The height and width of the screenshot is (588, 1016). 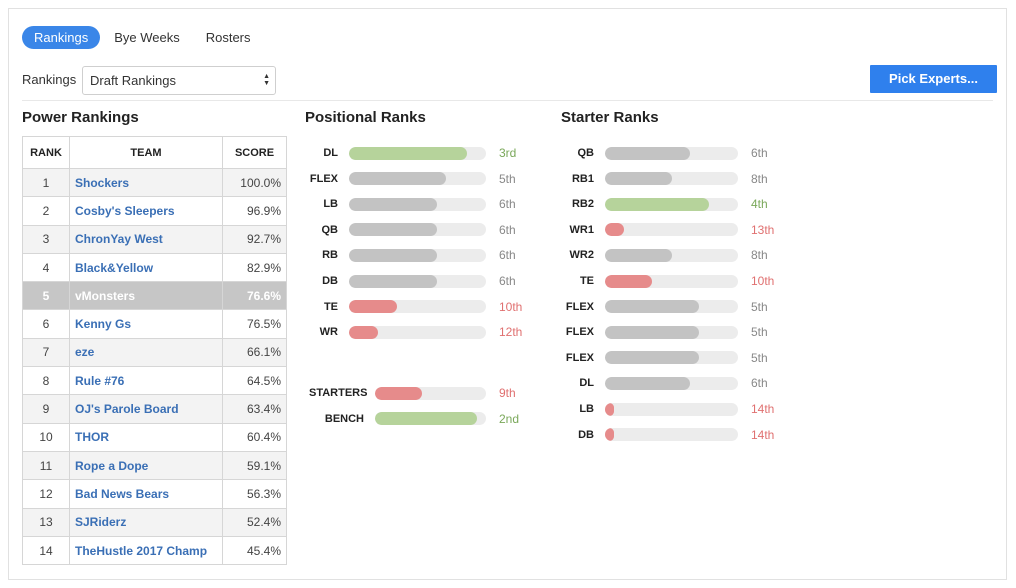 What do you see at coordinates (507, 178) in the screenshot?
I see `rank-value: 5th` at bounding box center [507, 178].